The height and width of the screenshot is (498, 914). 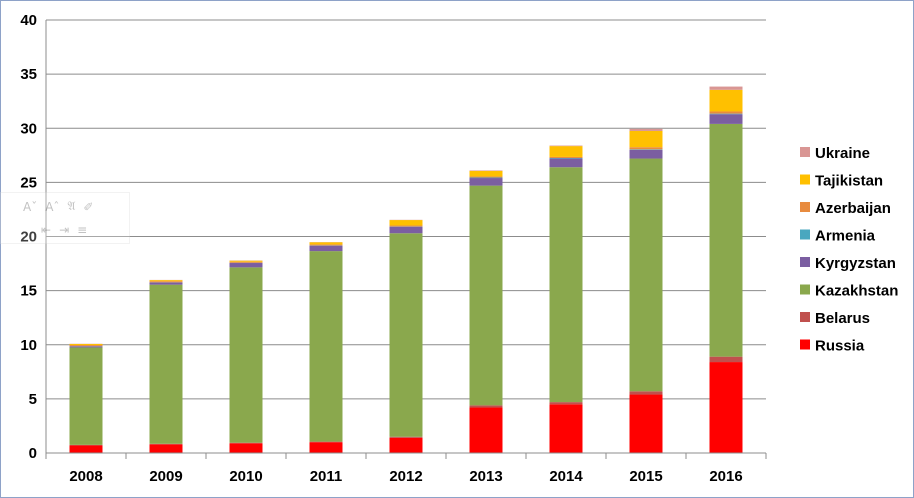 What do you see at coordinates (726, 407) in the screenshot?
I see `bar-russia-2016` at bounding box center [726, 407].